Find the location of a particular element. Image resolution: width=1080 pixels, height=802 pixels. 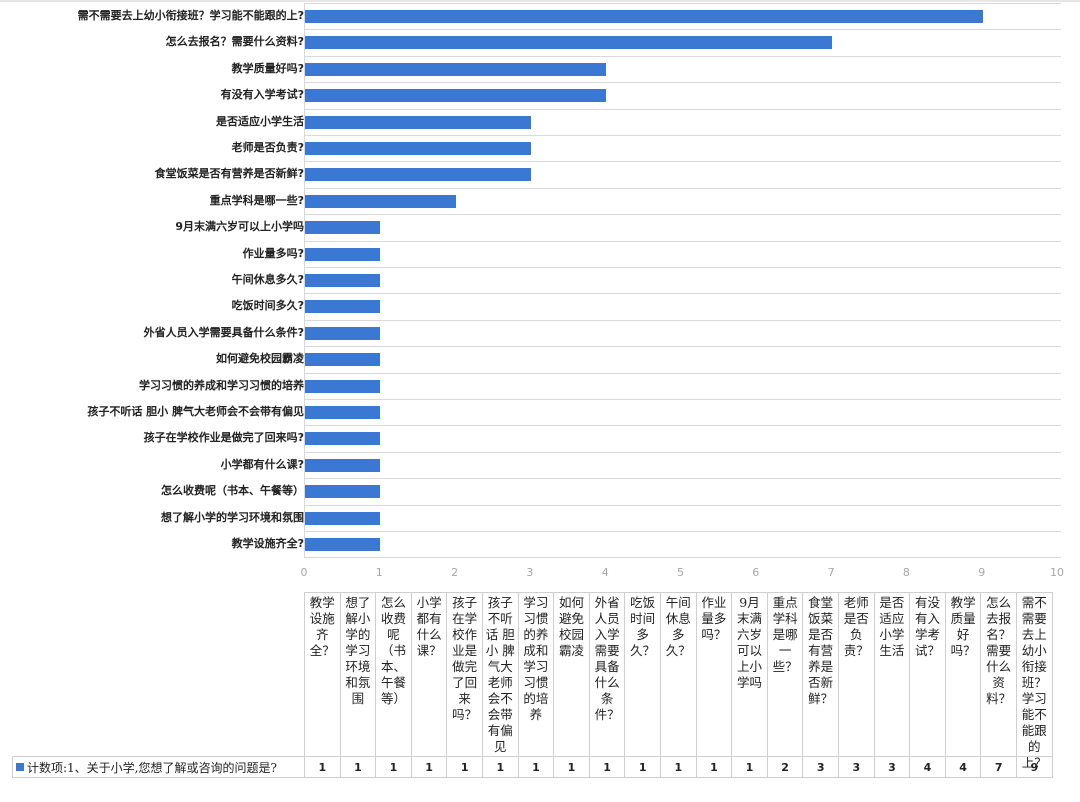

category-label: 吃饭时间多久? is located at coordinates (267, 306).